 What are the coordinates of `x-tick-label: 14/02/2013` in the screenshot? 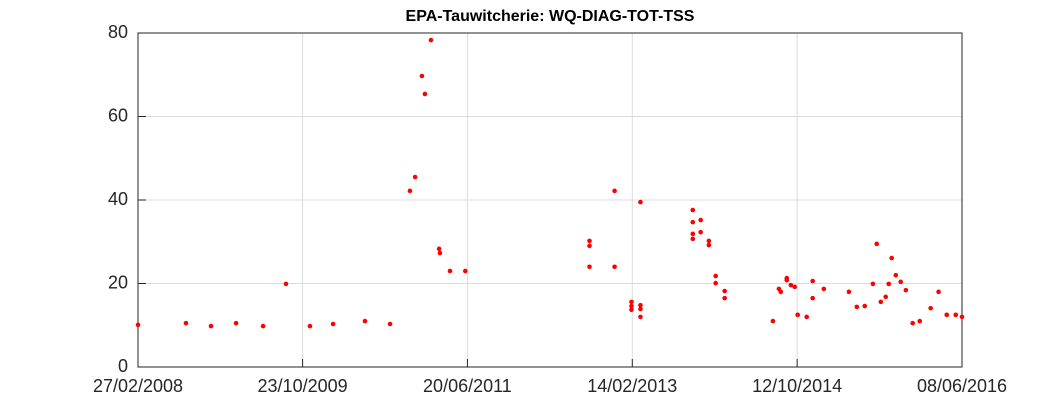 It's located at (632, 386).